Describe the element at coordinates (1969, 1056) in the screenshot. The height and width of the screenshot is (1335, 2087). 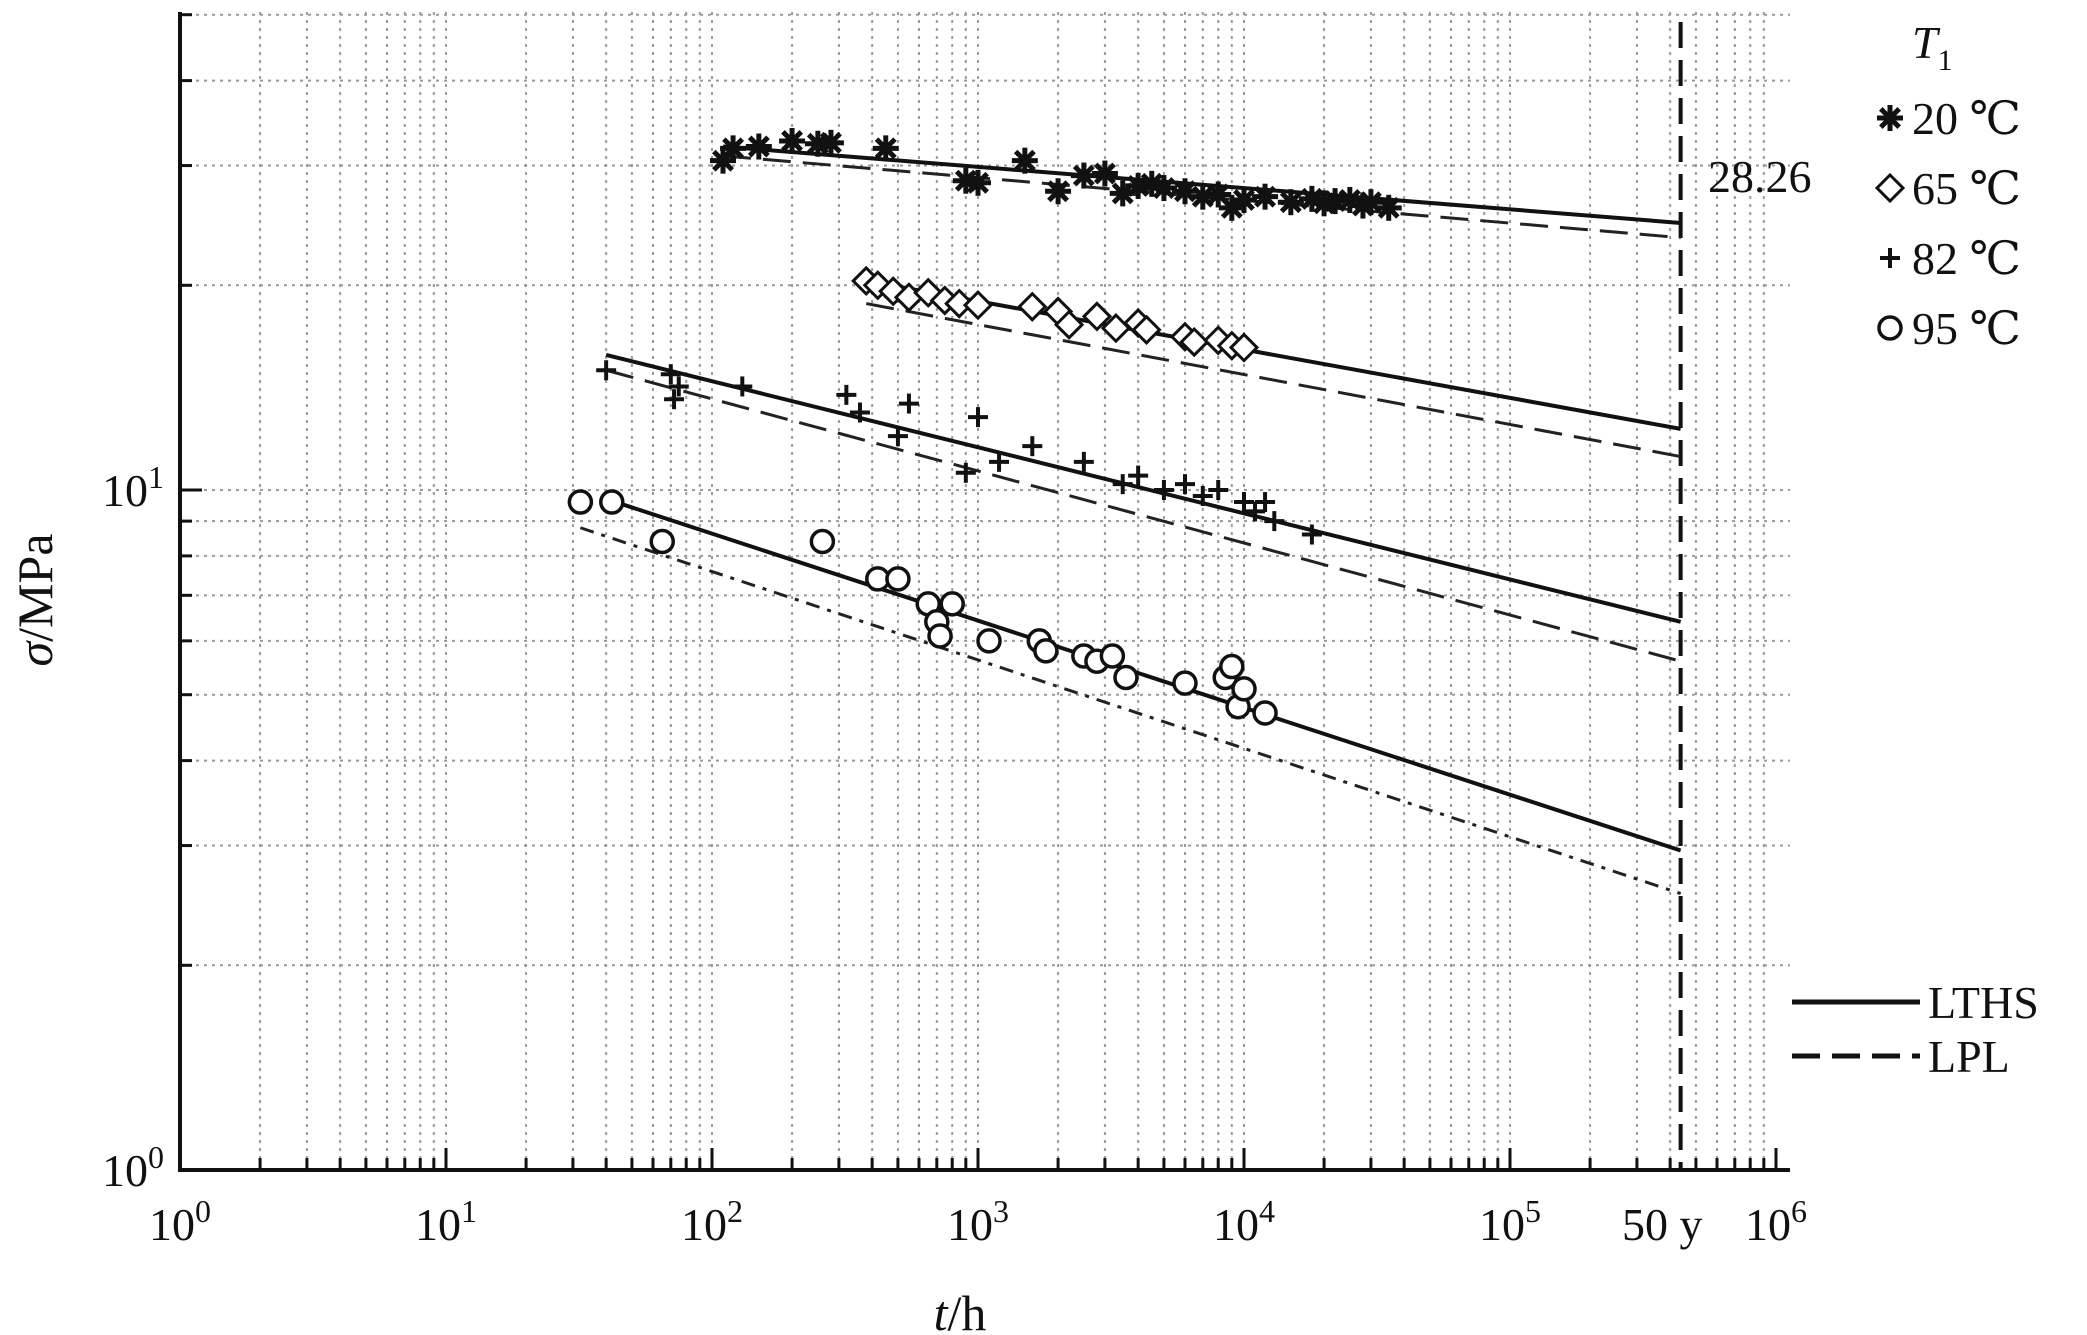
I see `legend-lpl-label: LPL` at that location.